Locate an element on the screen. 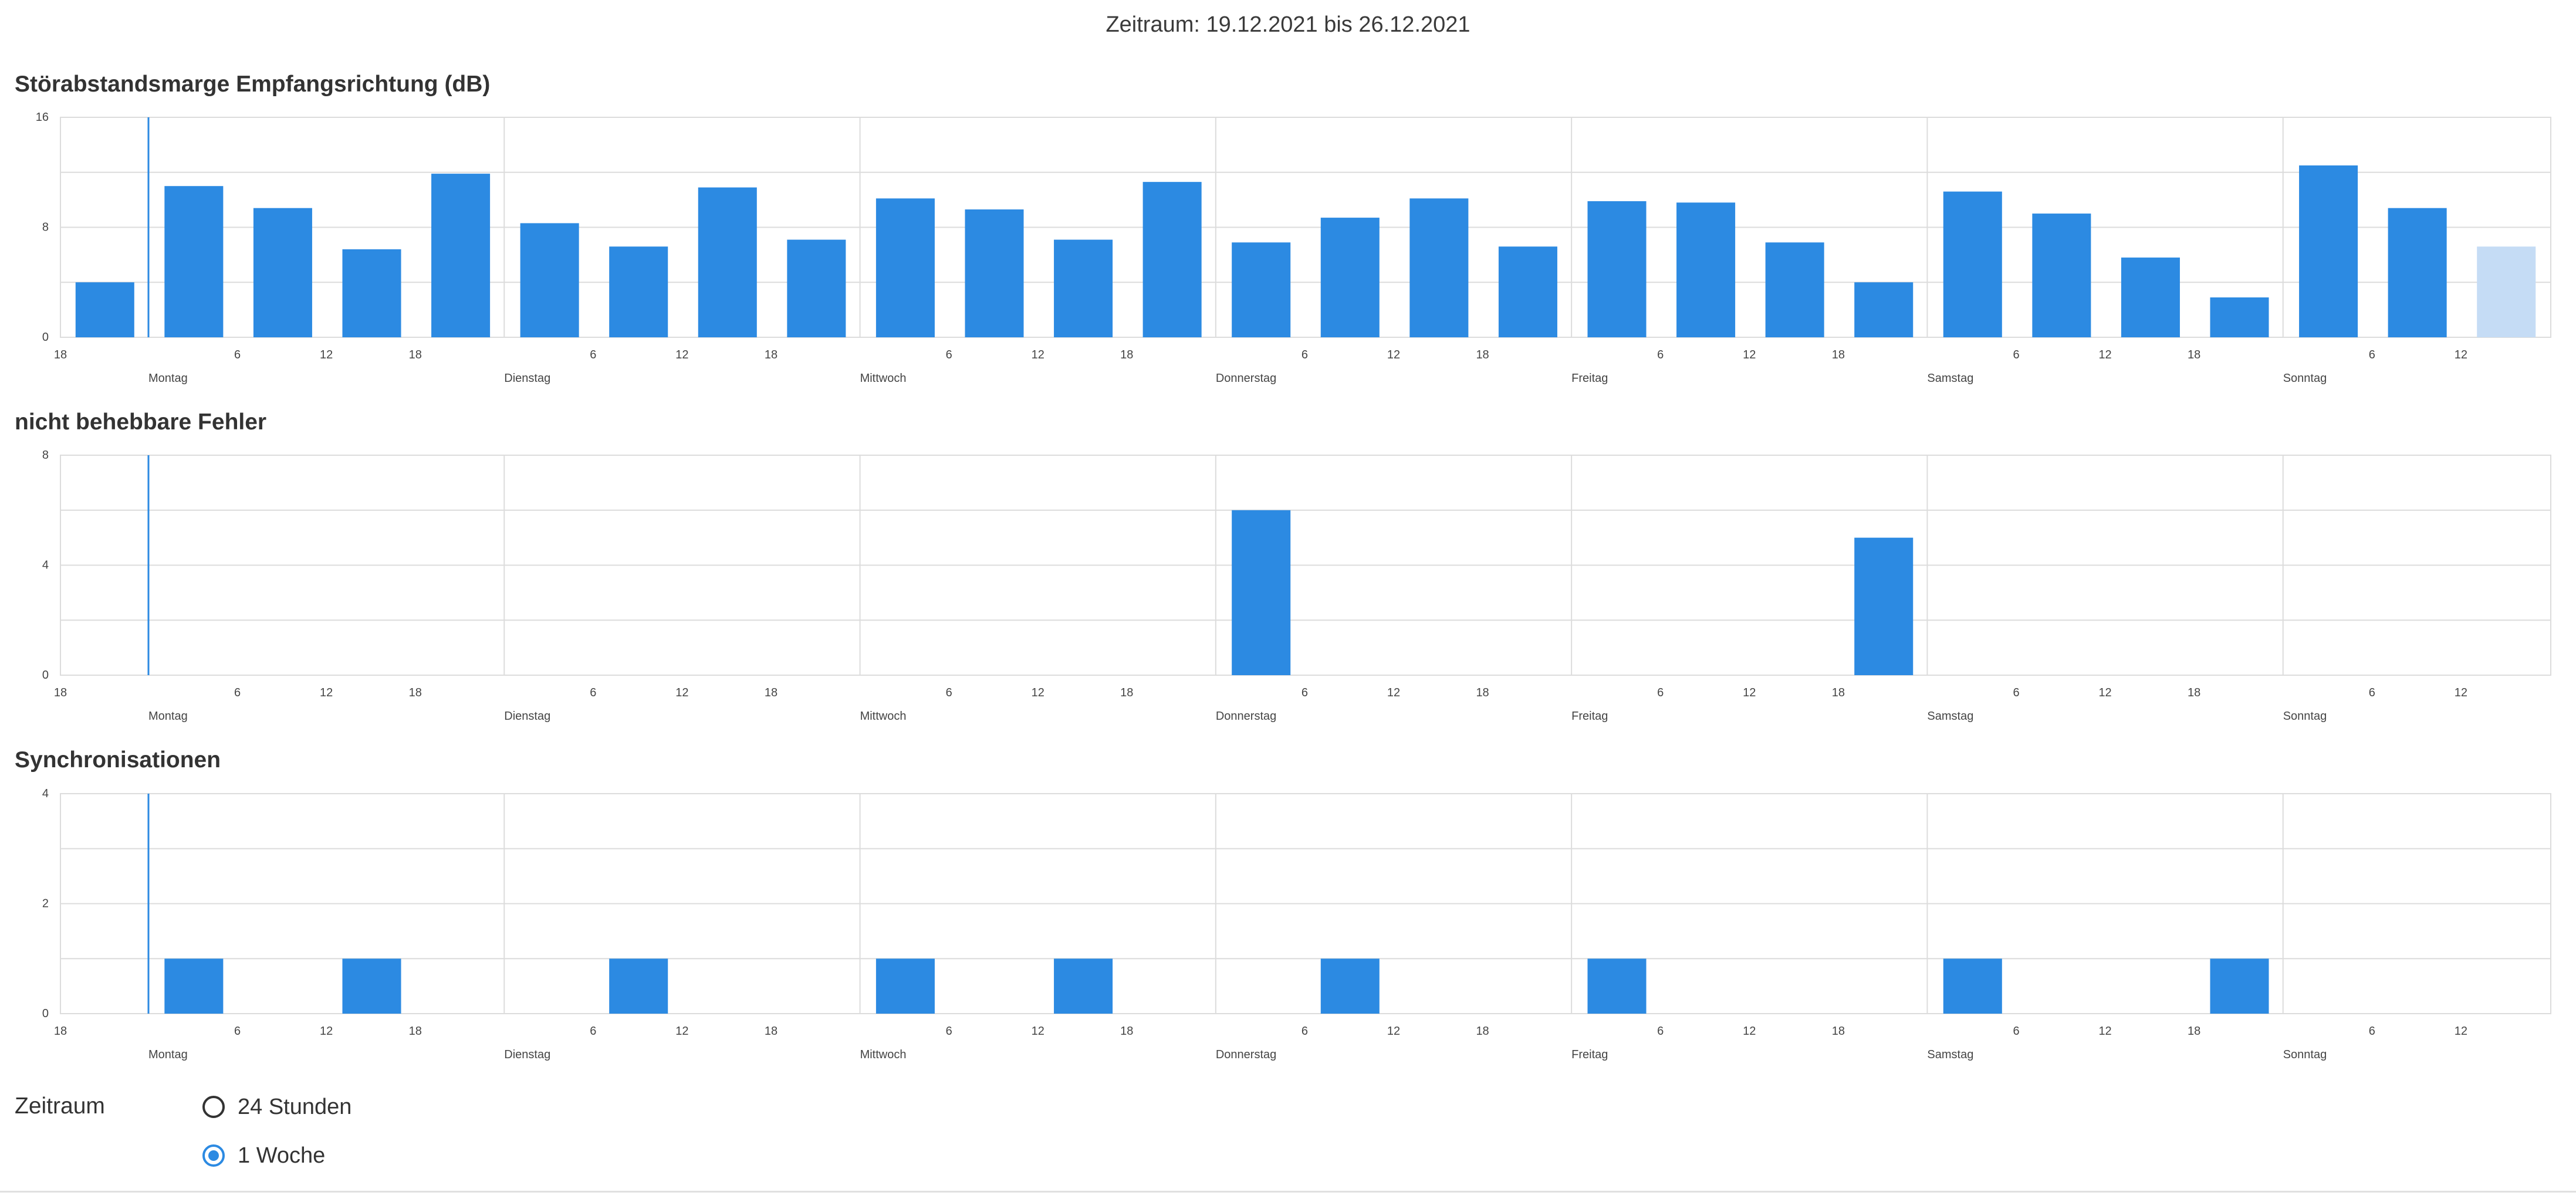  radio-button-24h is located at coordinates (213, 1107).